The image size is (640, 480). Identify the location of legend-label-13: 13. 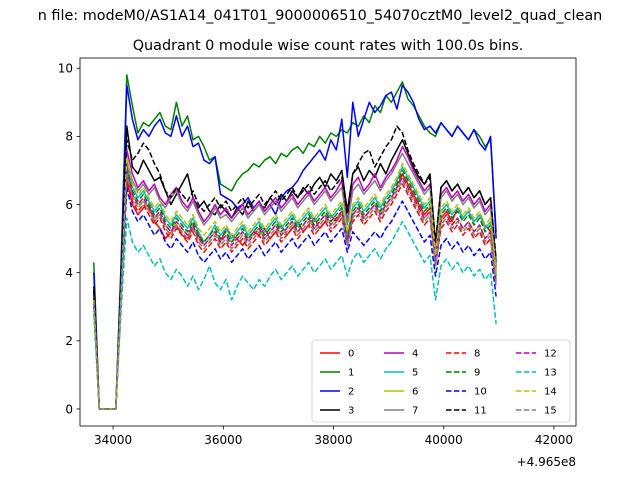
(550, 373).